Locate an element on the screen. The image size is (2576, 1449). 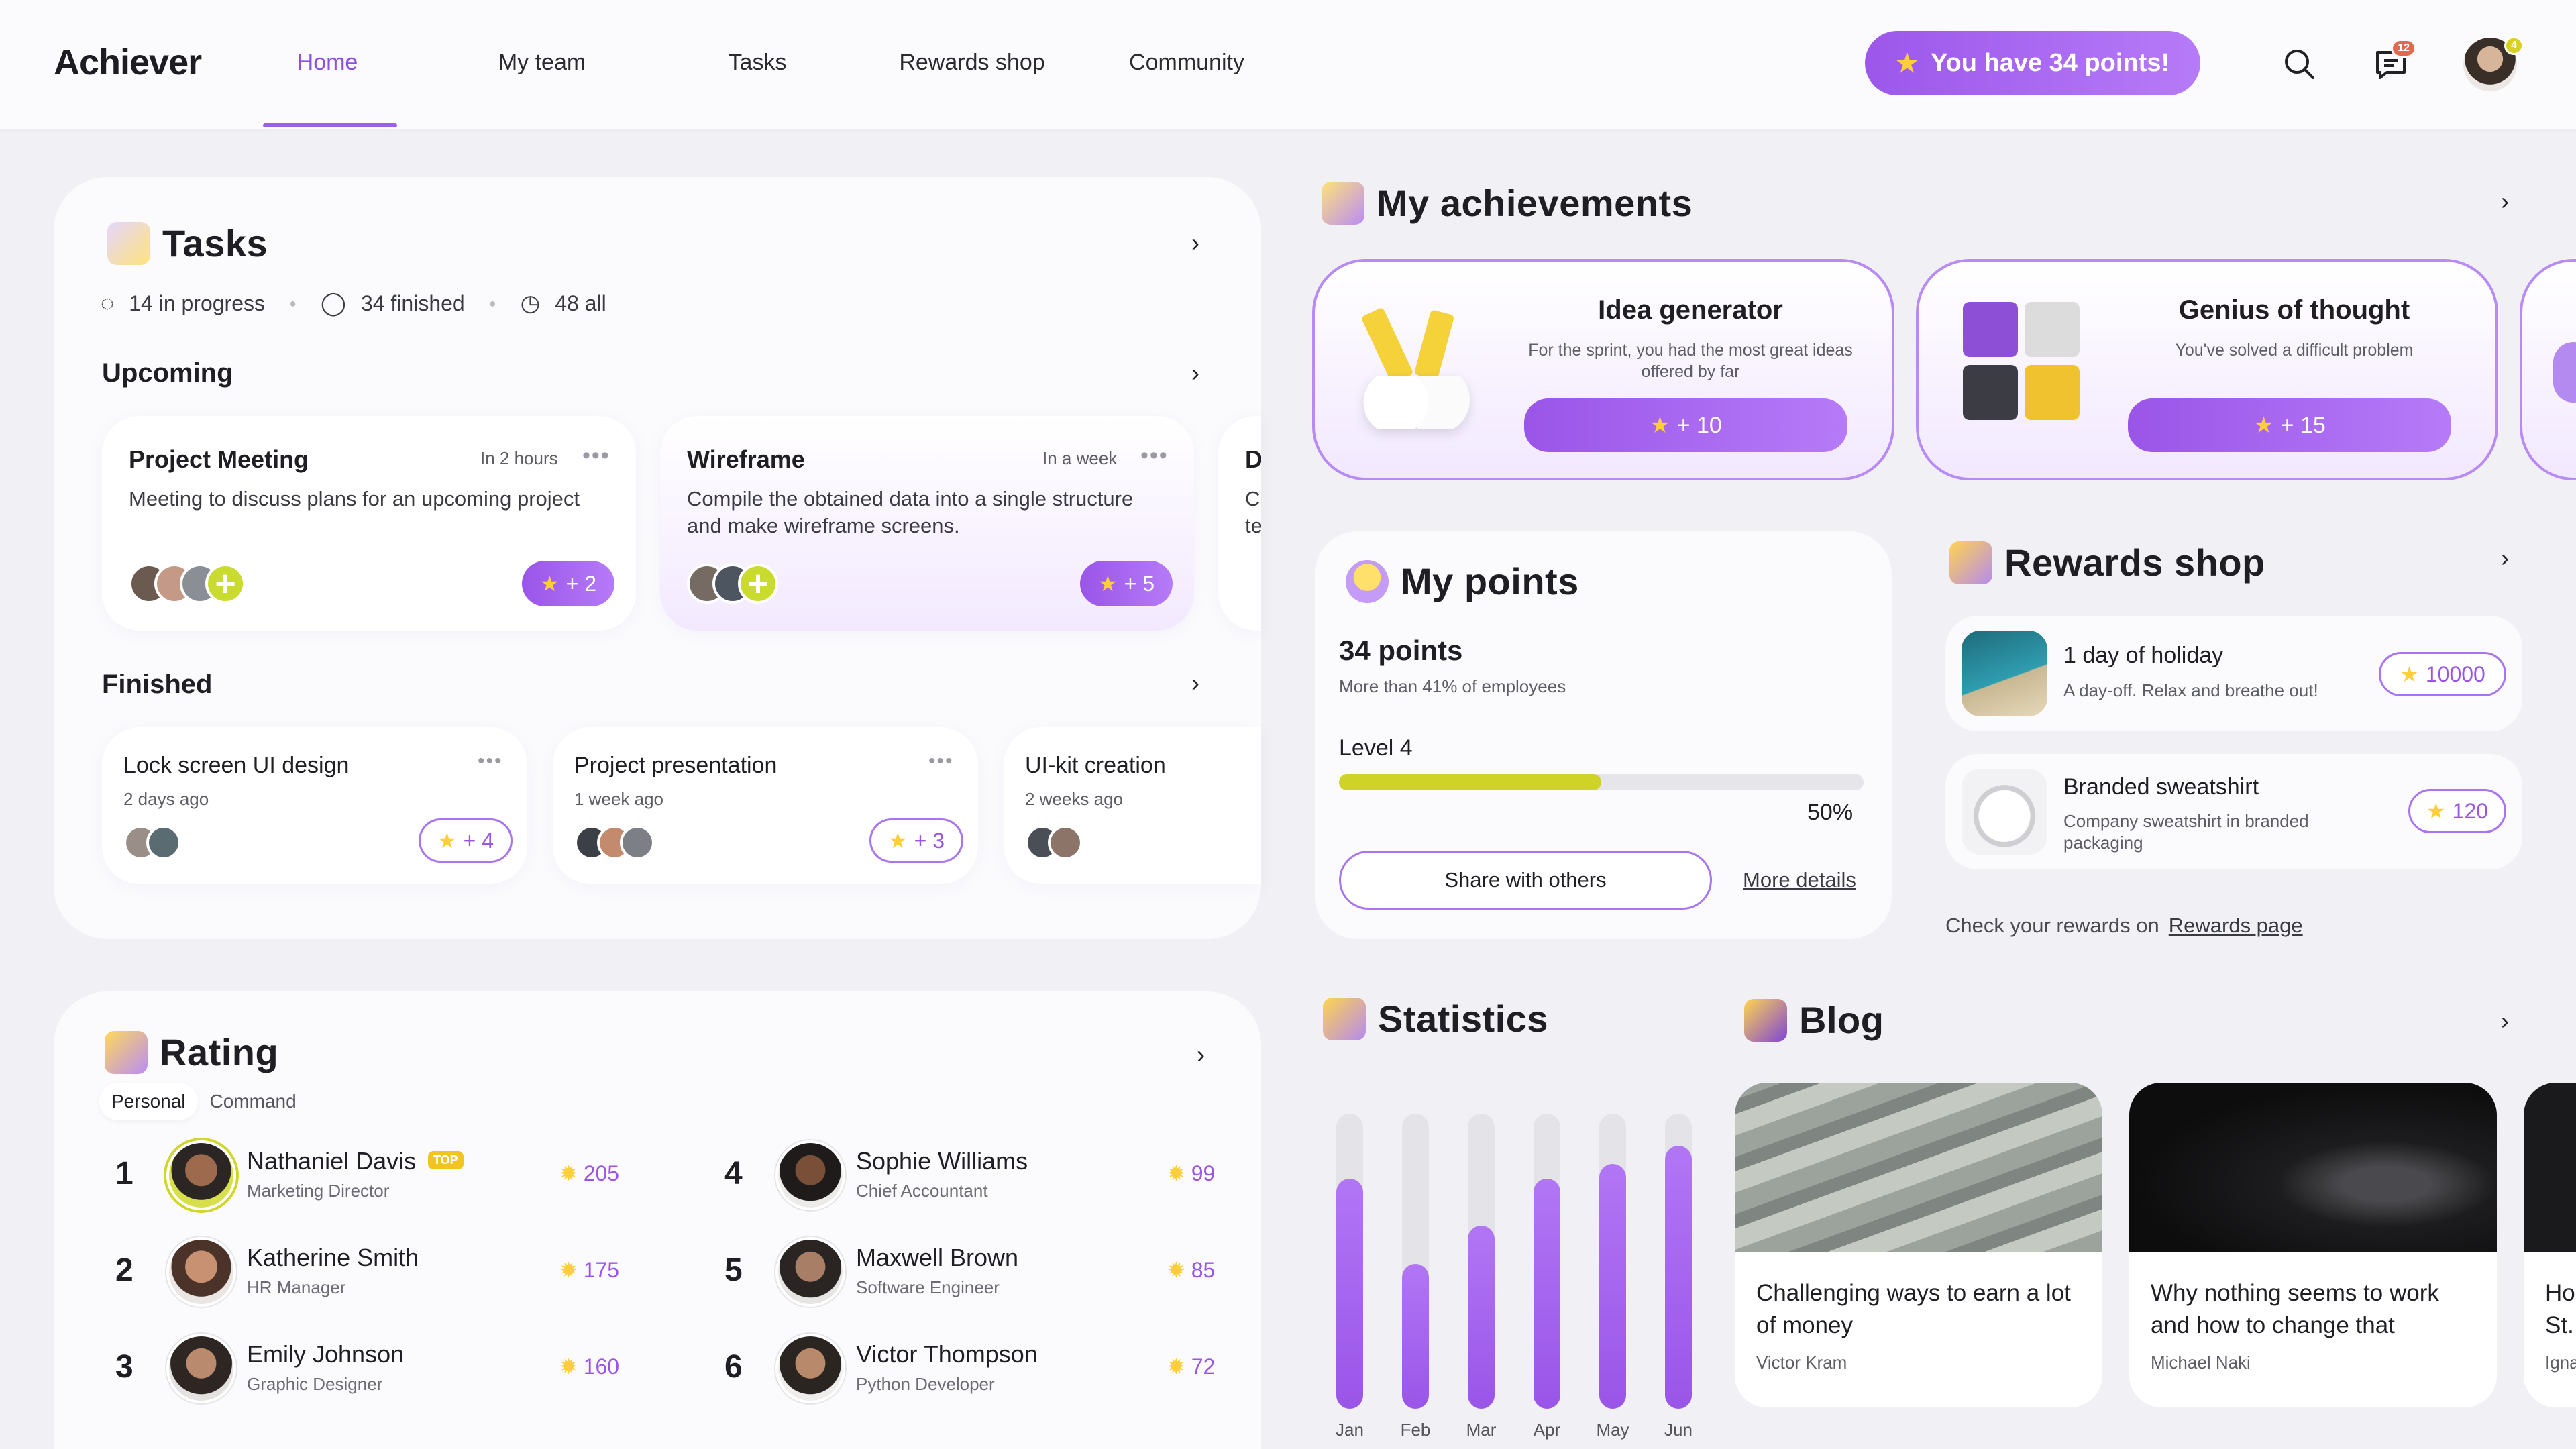
achievements-chevron-right-icon: › is located at coordinates (2505, 201).